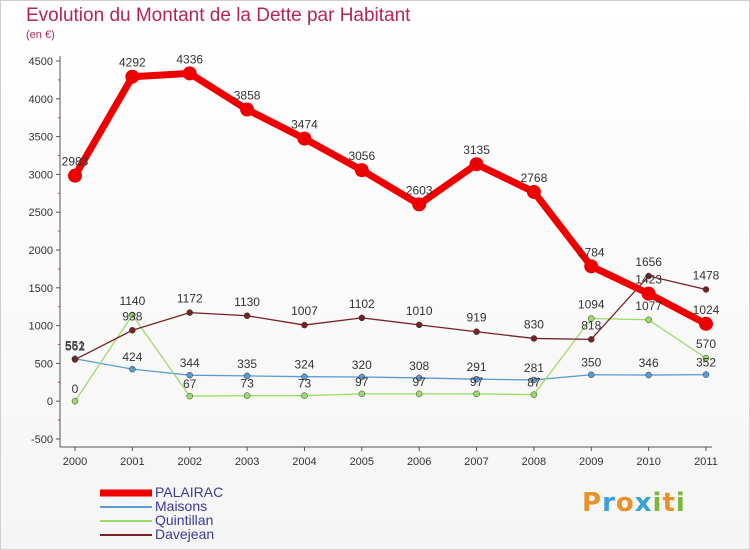 This screenshot has height=550, width=750. Describe the element at coordinates (304, 125) in the screenshot. I see `data-label-palairac: 3474` at that location.